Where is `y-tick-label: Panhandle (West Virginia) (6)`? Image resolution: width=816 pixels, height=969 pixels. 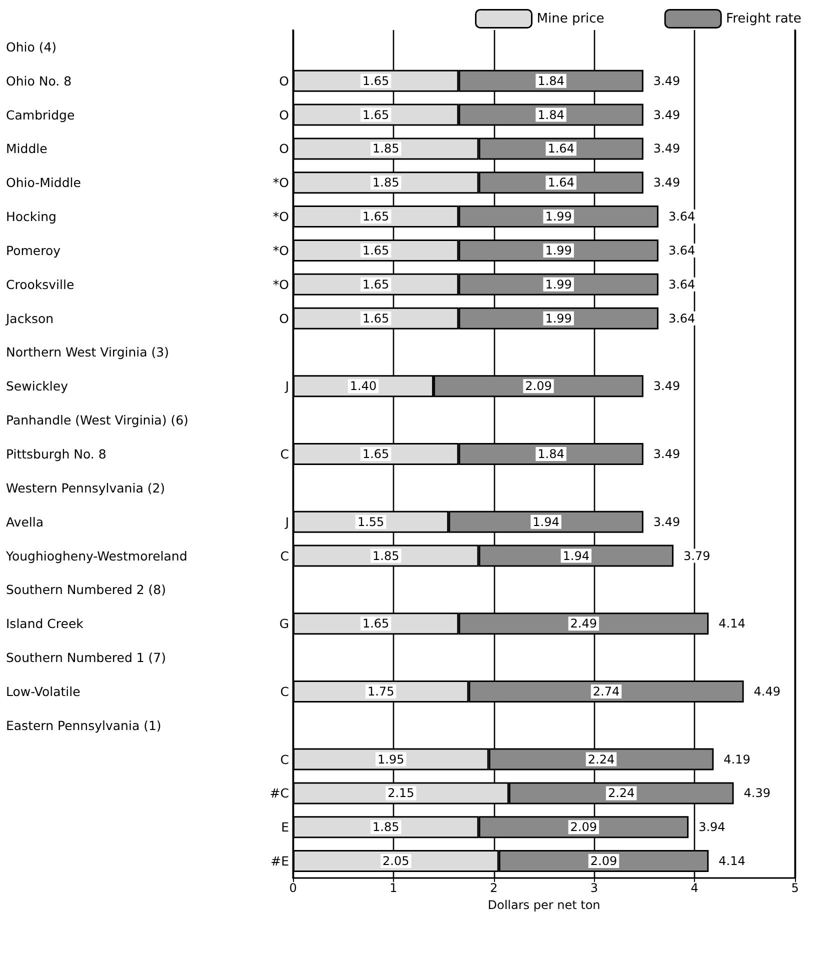
y-tick-label: Panhandle (West Virginia) (6) is located at coordinates (97, 420).